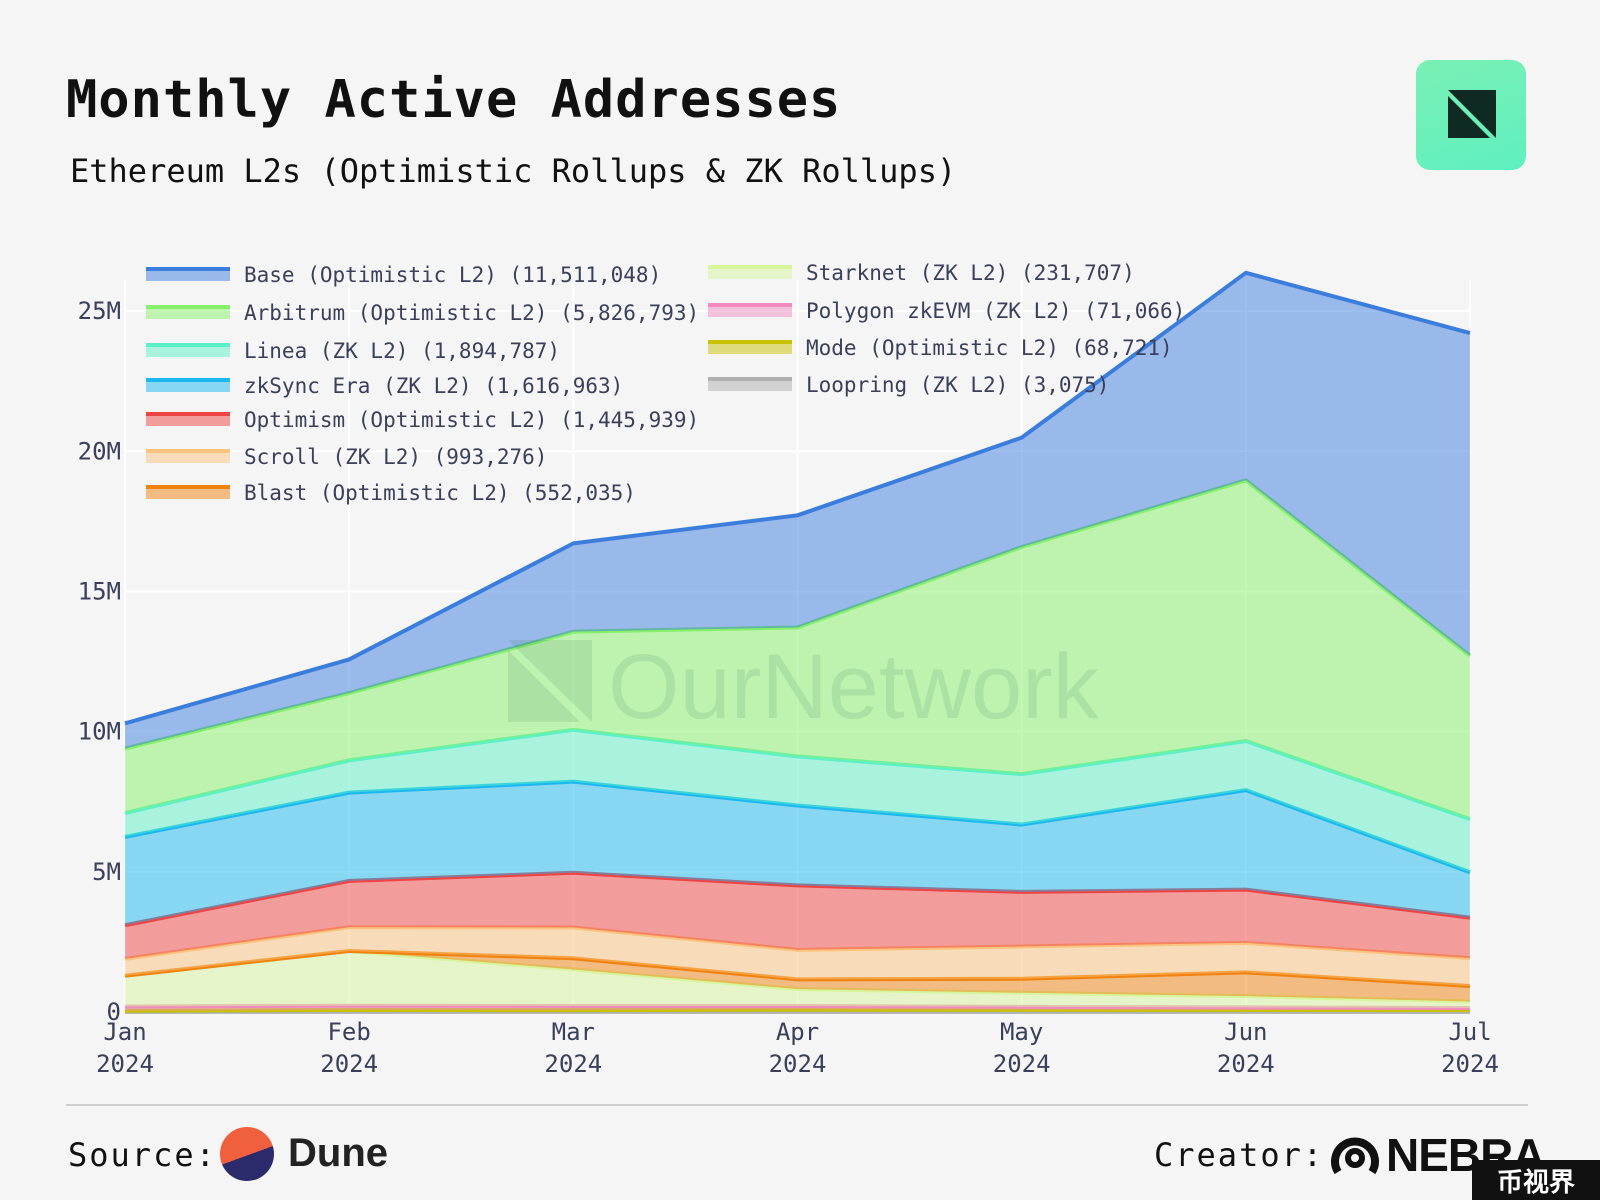  What do you see at coordinates (1245, 1032) in the screenshot?
I see `x-tick-label: Jun` at bounding box center [1245, 1032].